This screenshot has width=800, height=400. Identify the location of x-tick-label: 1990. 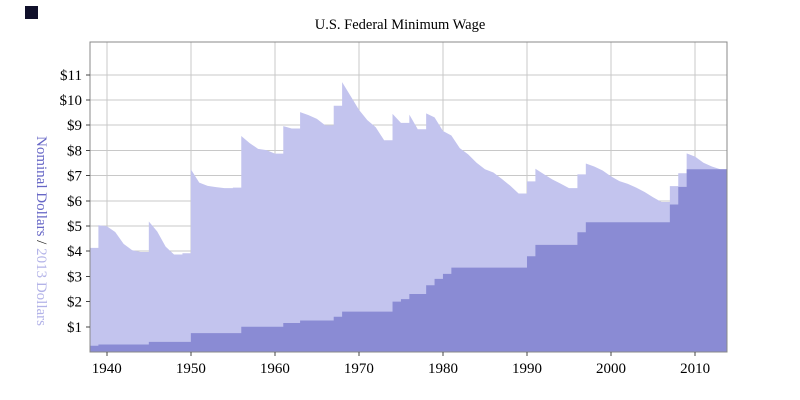
(527, 369).